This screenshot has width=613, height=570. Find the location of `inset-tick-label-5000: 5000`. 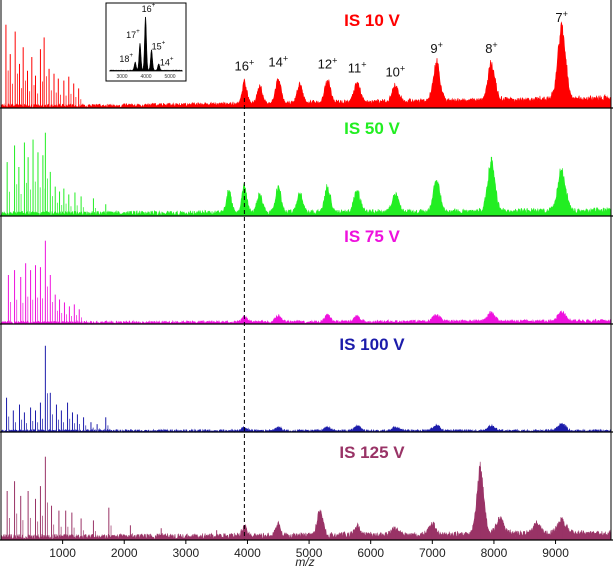

inset-tick-label-5000: 5000 is located at coordinates (169, 77).